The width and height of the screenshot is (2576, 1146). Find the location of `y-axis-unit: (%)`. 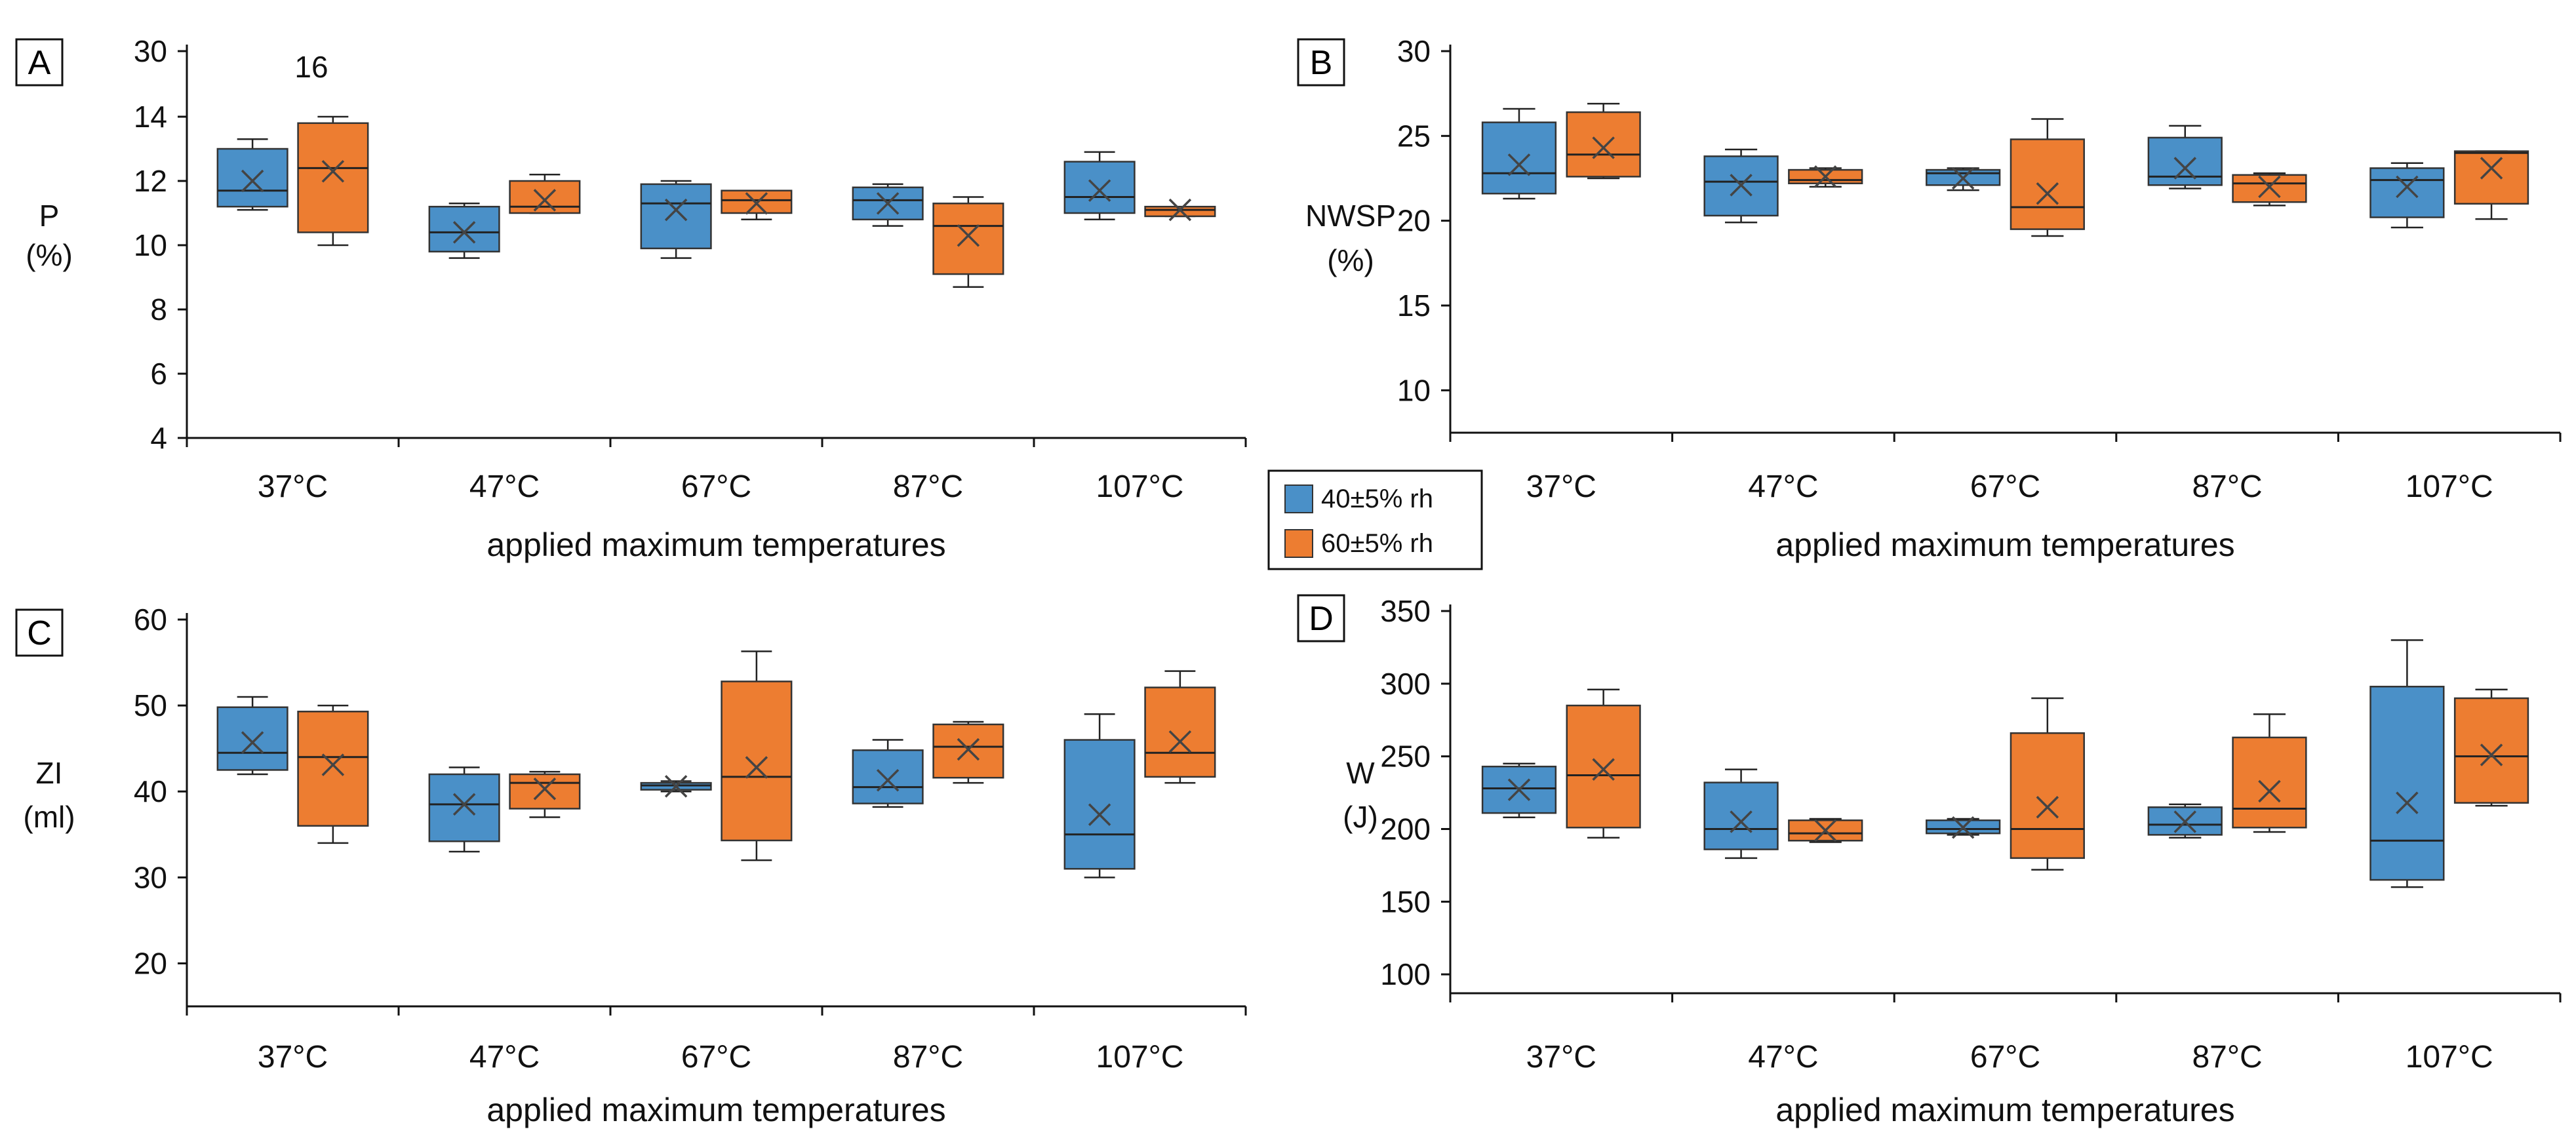

y-axis-unit: (%) is located at coordinates (49, 255).